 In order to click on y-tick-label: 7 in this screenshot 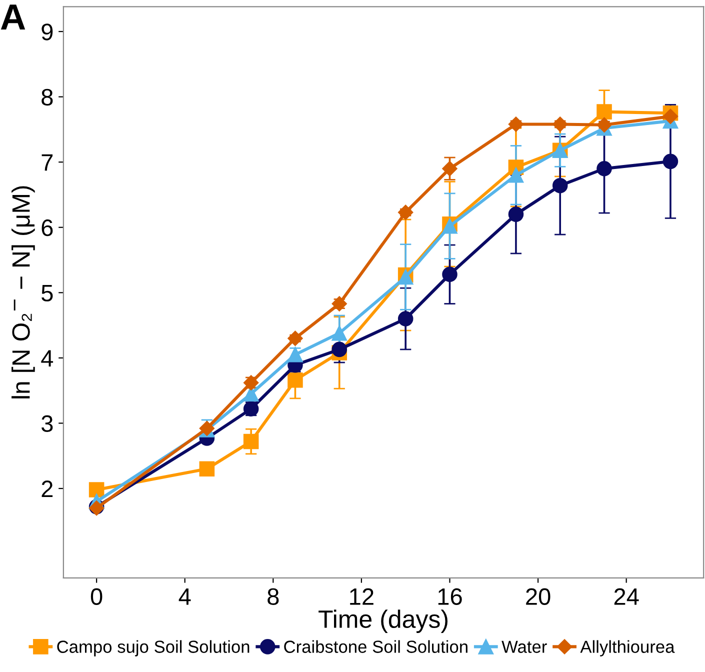, I will do `click(47, 162)`.